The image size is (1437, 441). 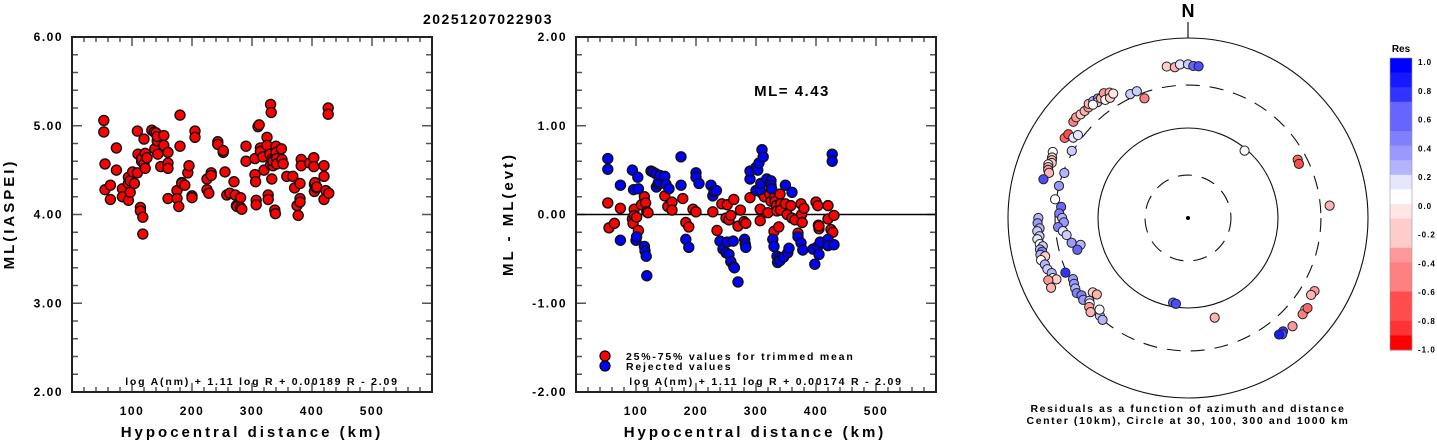 What do you see at coordinates (1425, 62) in the screenshot?
I see `colorbar-label: 1.0` at bounding box center [1425, 62].